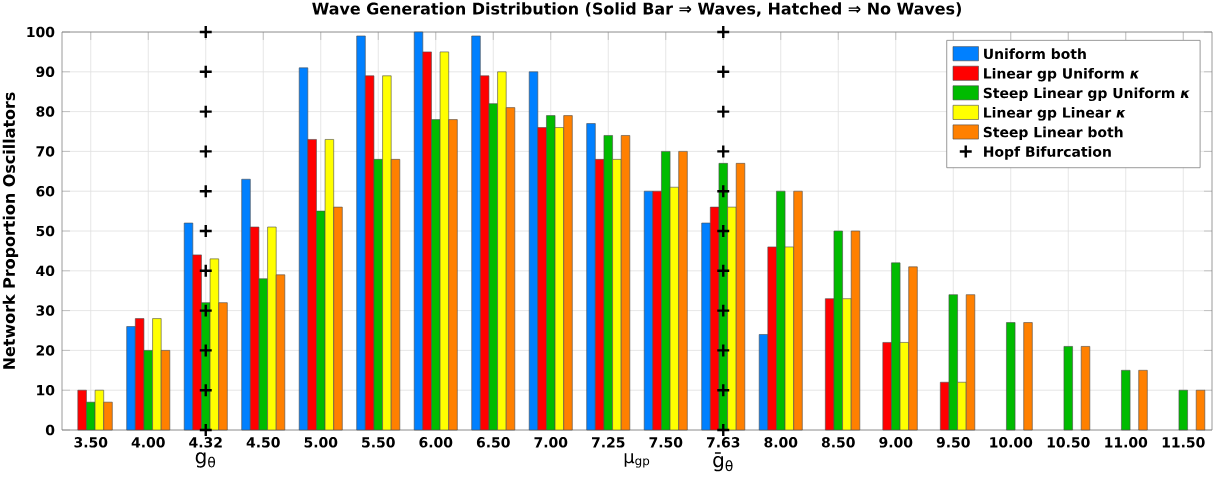 Image resolution: width=1219 pixels, height=481 pixels. Describe the element at coordinates (1086, 94) in the screenshot. I see `legend-label: Steep Linear gp Uniform κ` at that location.